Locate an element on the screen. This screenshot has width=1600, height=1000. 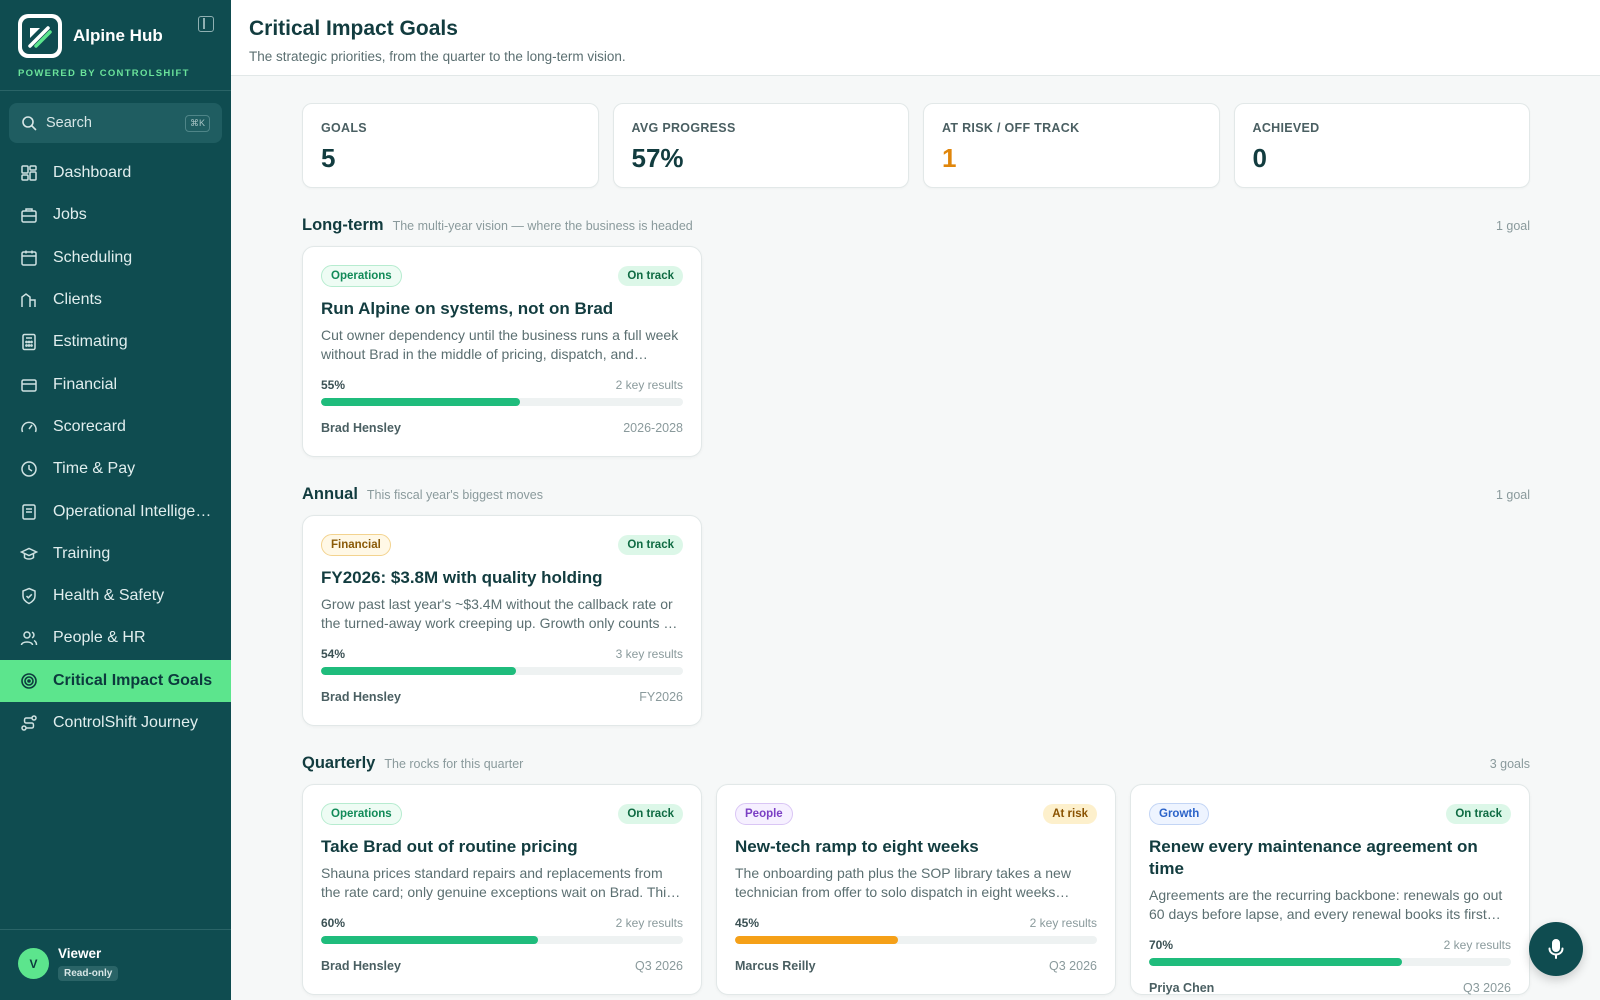
progress-percent: 45% is located at coordinates (747, 923).